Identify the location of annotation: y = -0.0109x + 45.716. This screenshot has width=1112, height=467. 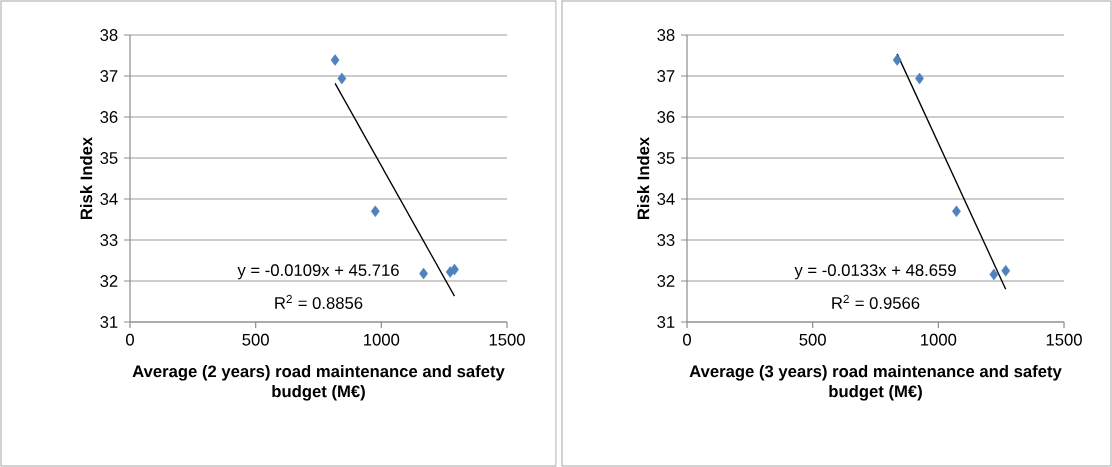
(318, 272).